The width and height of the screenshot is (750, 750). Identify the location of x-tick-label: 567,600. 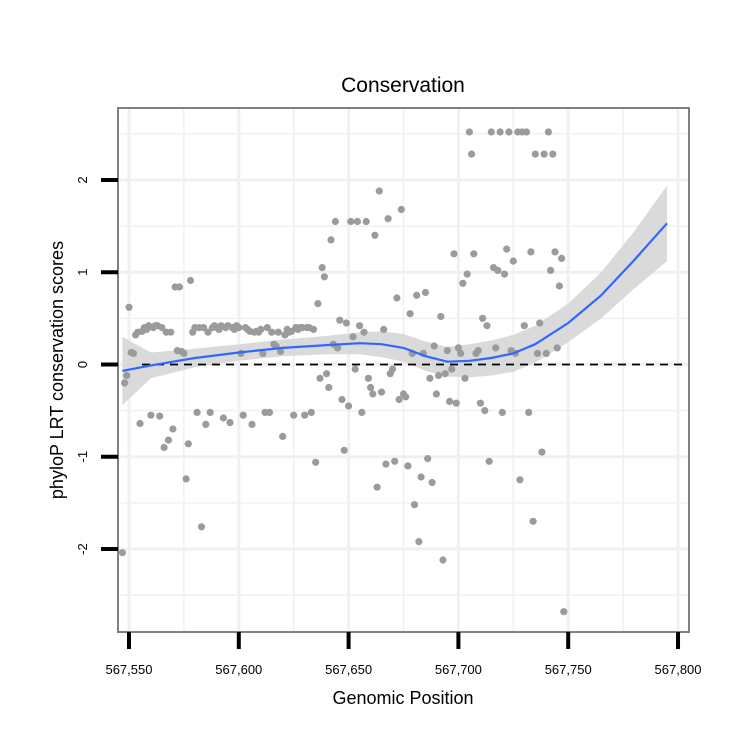
(238, 669).